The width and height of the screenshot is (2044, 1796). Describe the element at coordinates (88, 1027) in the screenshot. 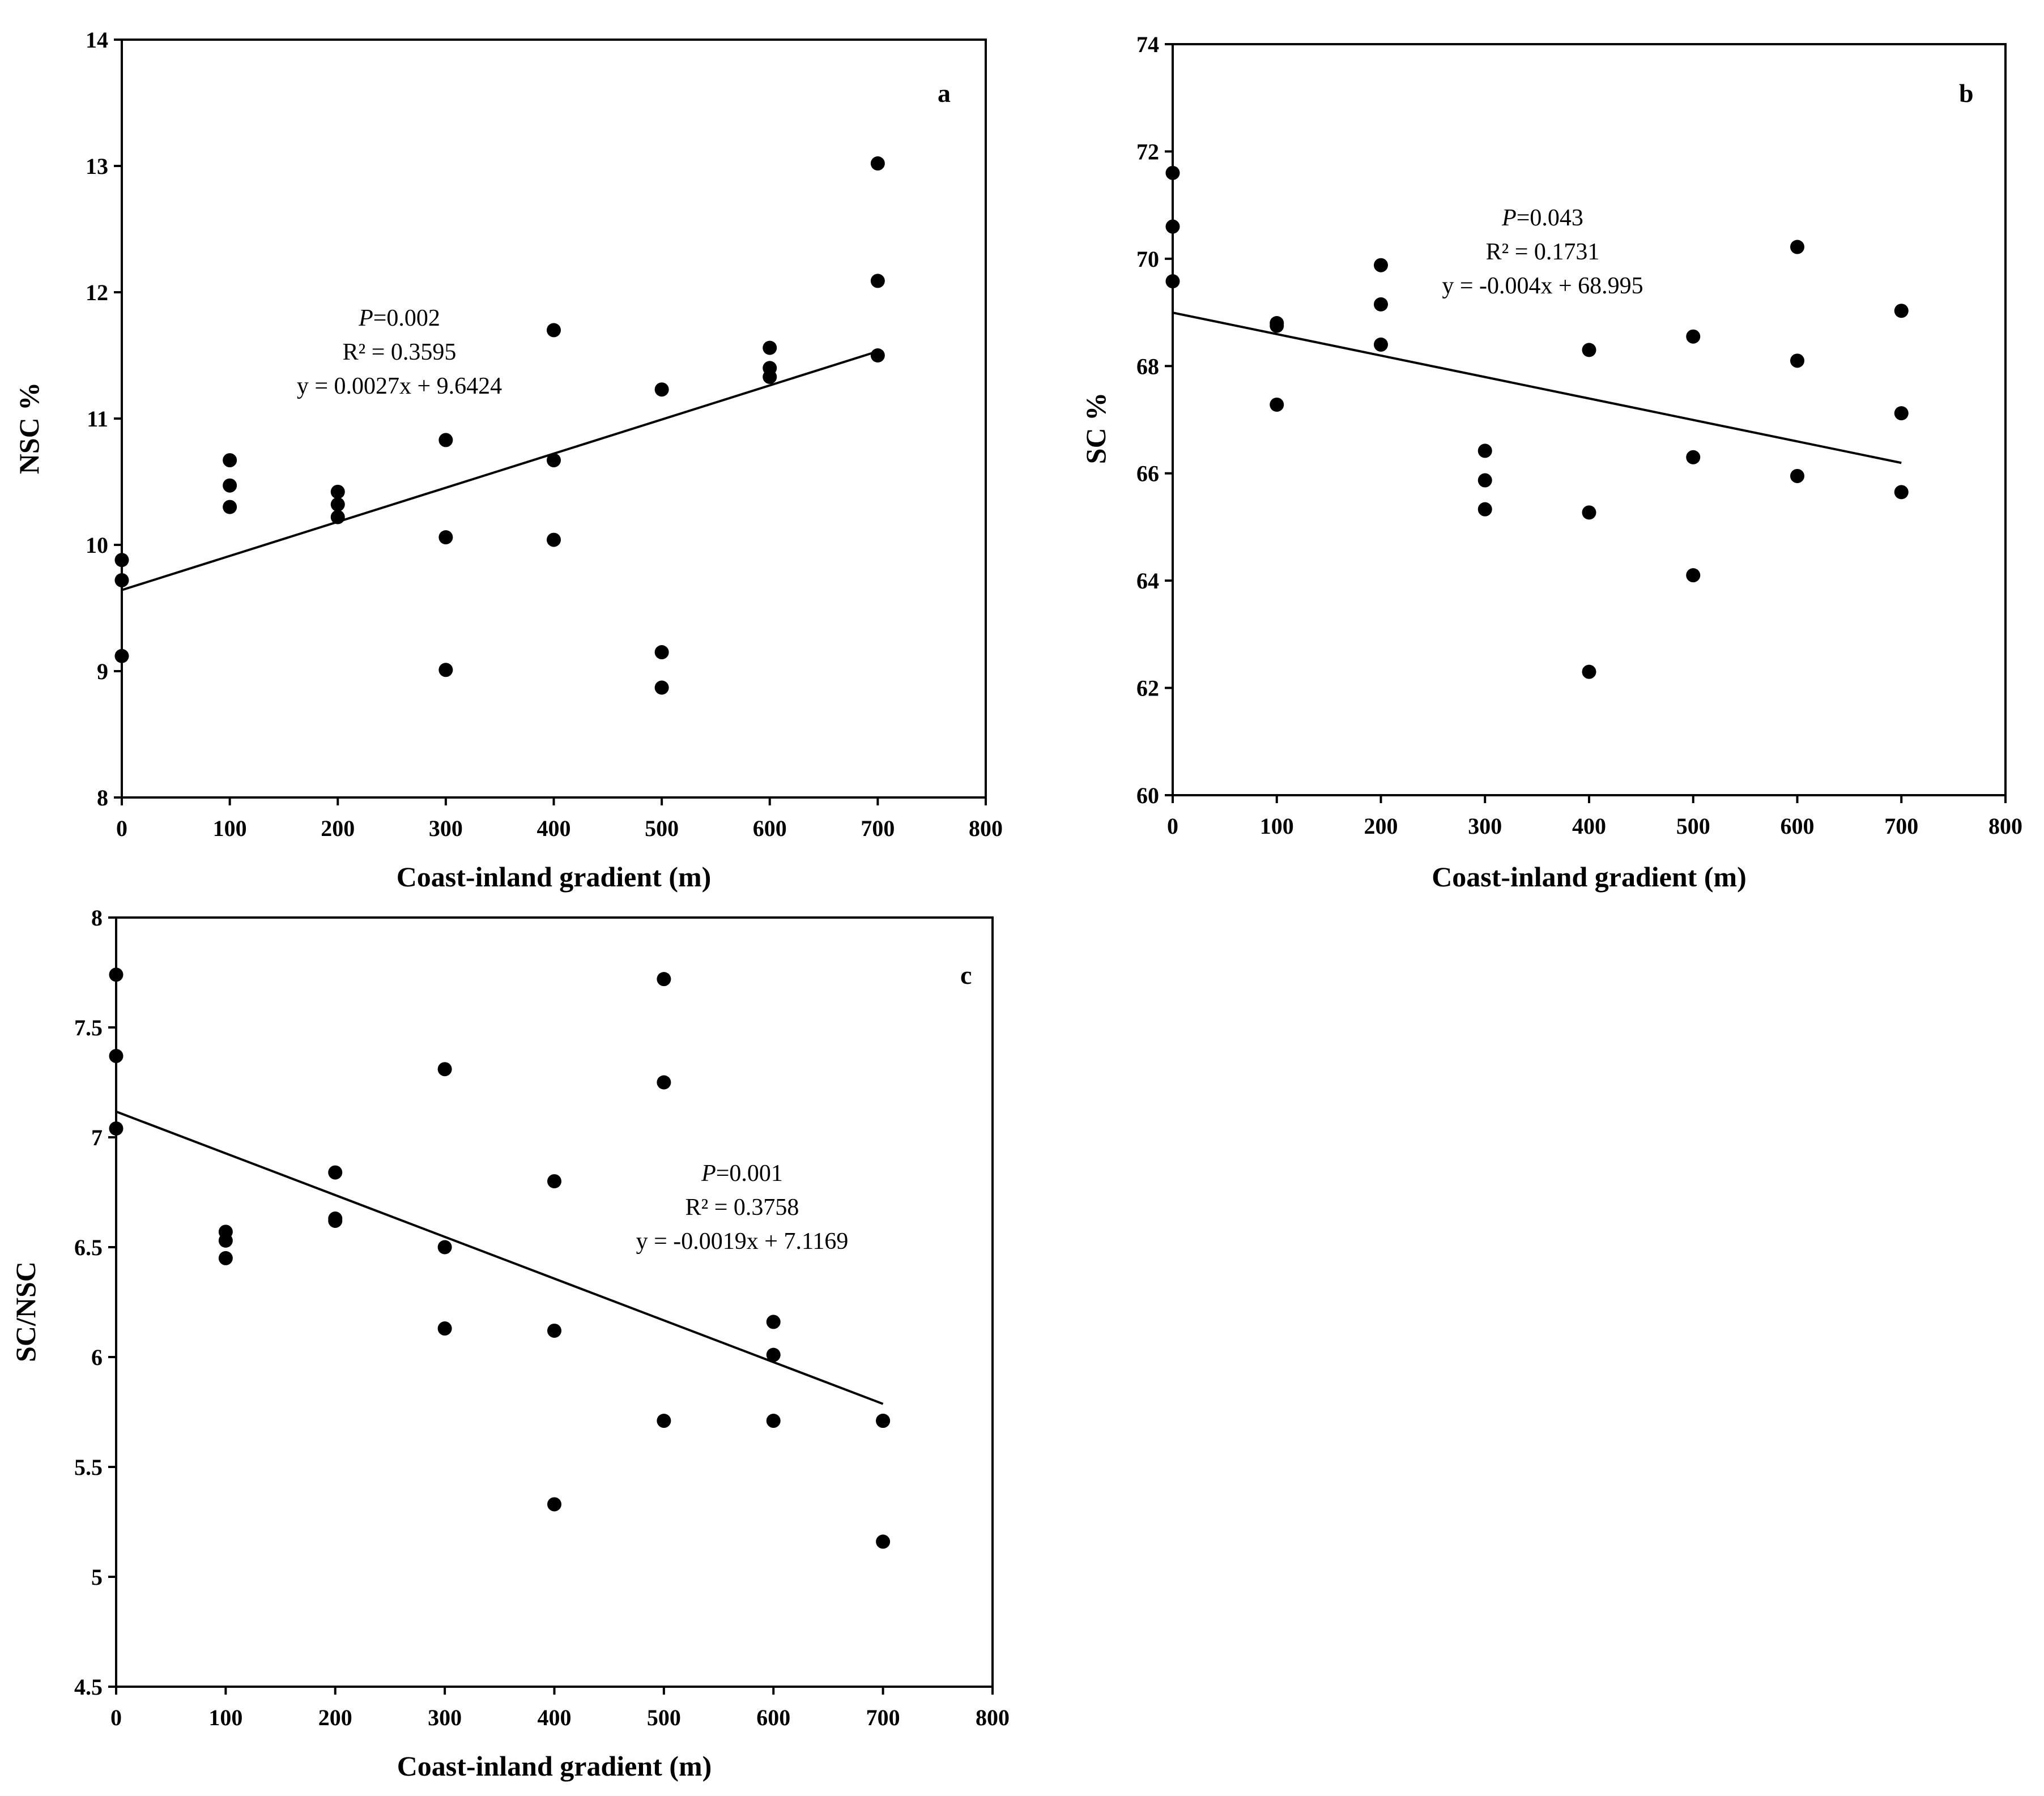

I see `y-tick-label: 7.5` at that location.